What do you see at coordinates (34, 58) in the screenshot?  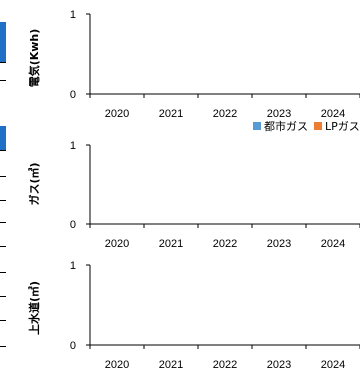 I see `y-axis-label: 電気(Kwh)` at bounding box center [34, 58].